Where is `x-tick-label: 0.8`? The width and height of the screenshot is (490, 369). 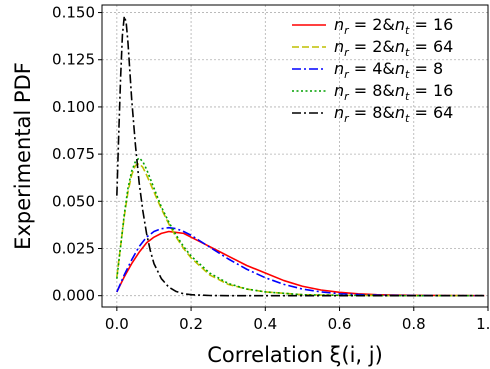
x-tick-label: 0.8 is located at coordinates (414, 324).